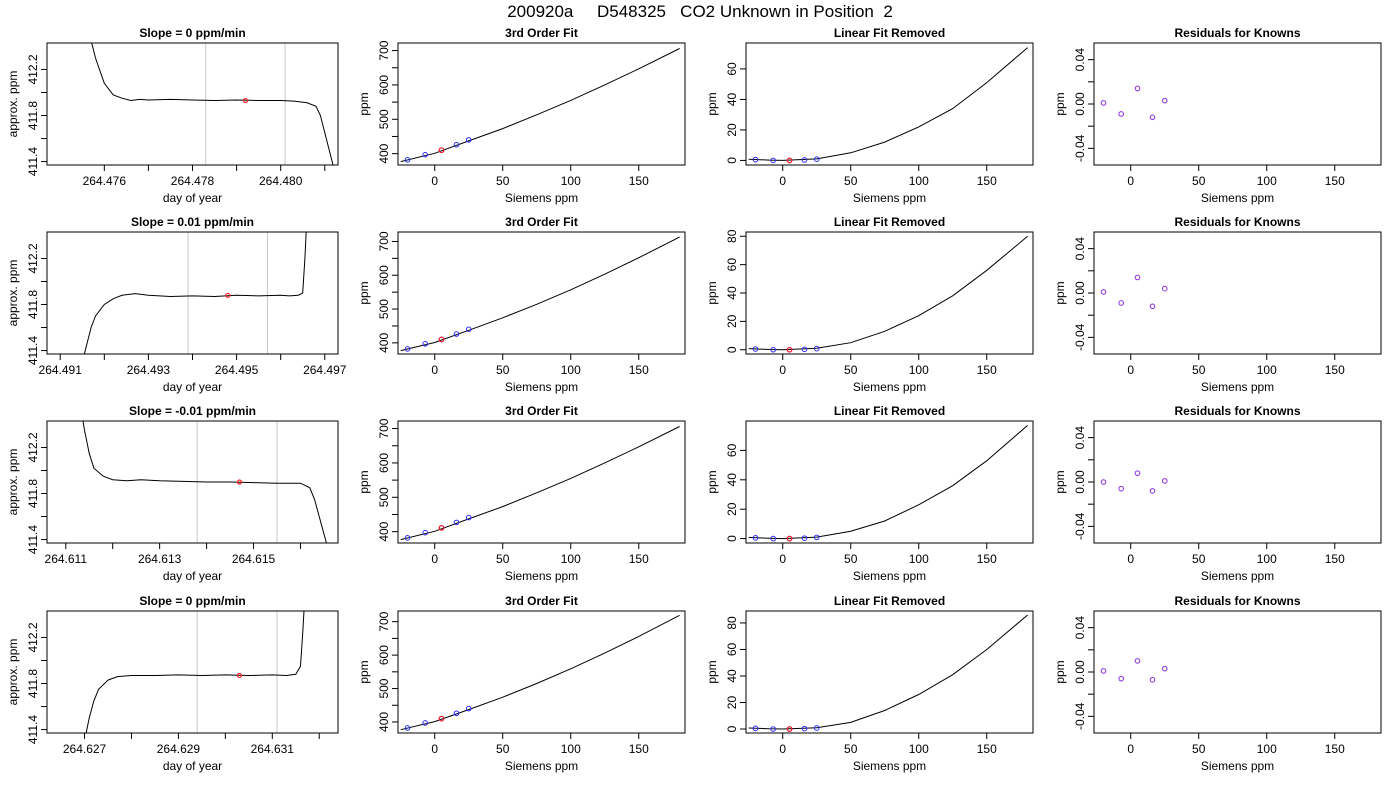 The height and width of the screenshot is (800, 1400). I want to click on x-tick-label: 264.478, so click(193, 181).